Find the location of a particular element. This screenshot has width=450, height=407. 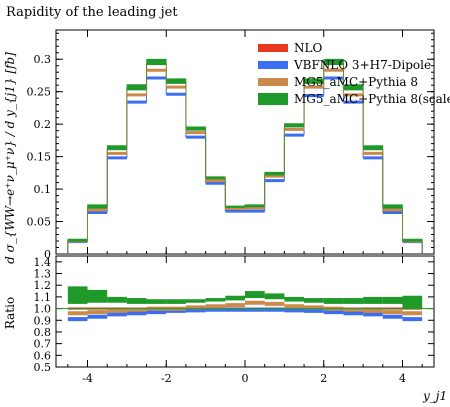

y-tick-label: 0.25 is located at coordinates (39, 92).